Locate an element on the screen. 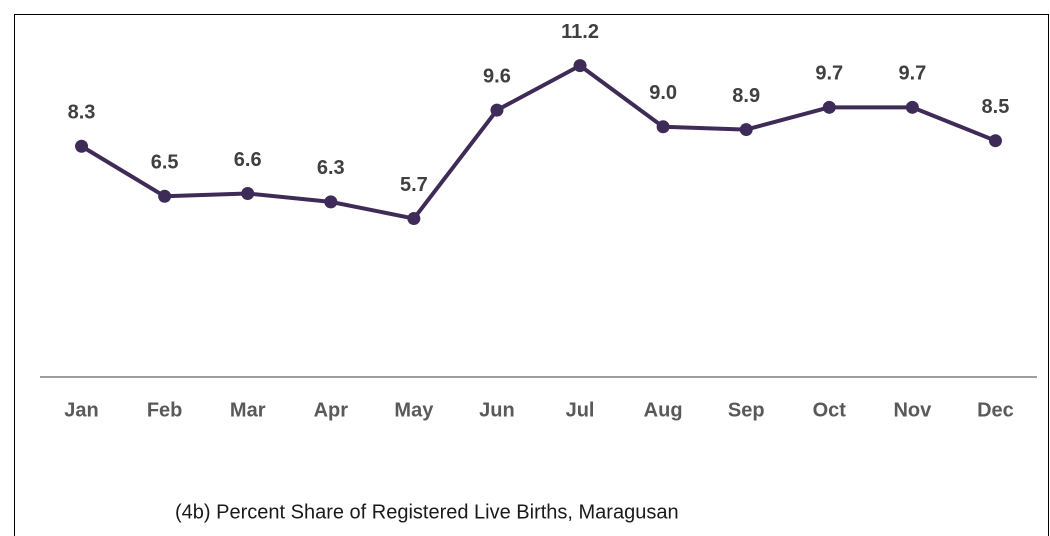 This screenshot has width=1050, height=536. data-label: 9.6 is located at coordinates (497, 76).